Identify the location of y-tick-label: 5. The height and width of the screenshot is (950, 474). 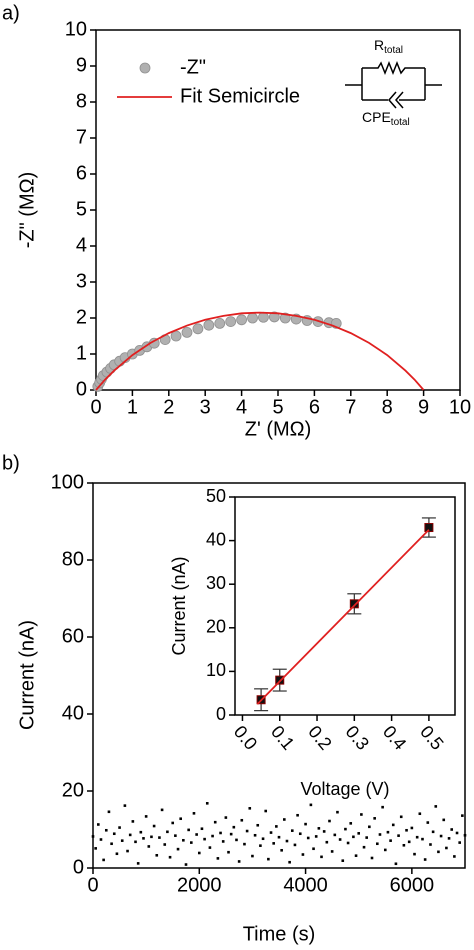
(81, 209).